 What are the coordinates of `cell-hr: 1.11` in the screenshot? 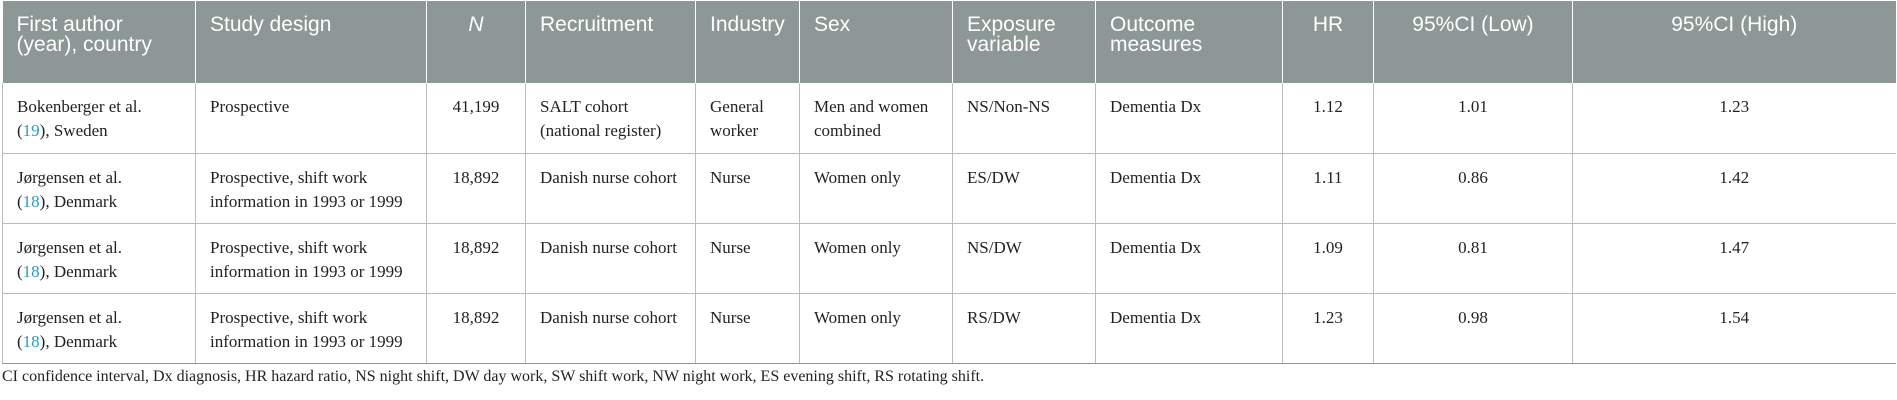 It's located at (1328, 188).